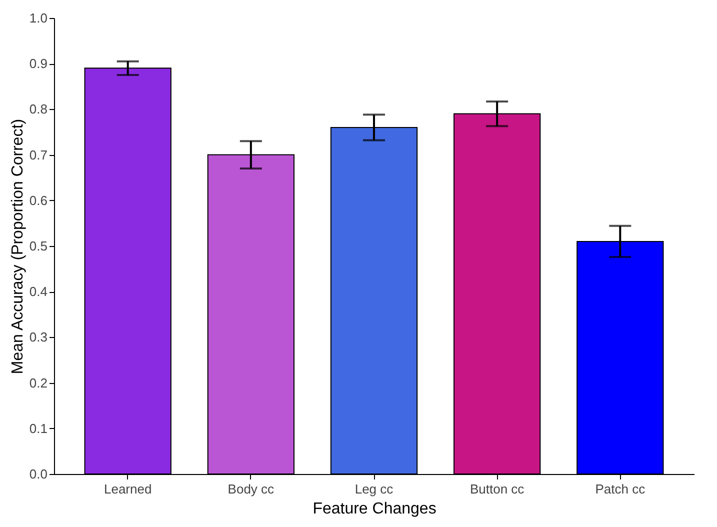 This screenshot has height=527, width=717. What do you see at coordinates (374, 489) in the screenshot?
I see `x-tick-label: Leg cc` at bounding box center [374, 489].